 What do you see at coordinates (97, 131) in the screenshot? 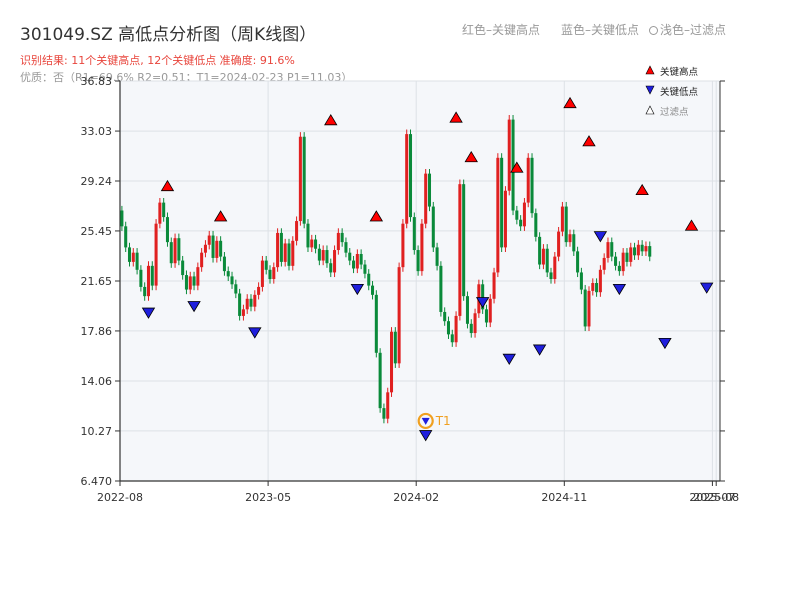
I see `y-tick-label: 33.03` at bounding box center [97, 131].